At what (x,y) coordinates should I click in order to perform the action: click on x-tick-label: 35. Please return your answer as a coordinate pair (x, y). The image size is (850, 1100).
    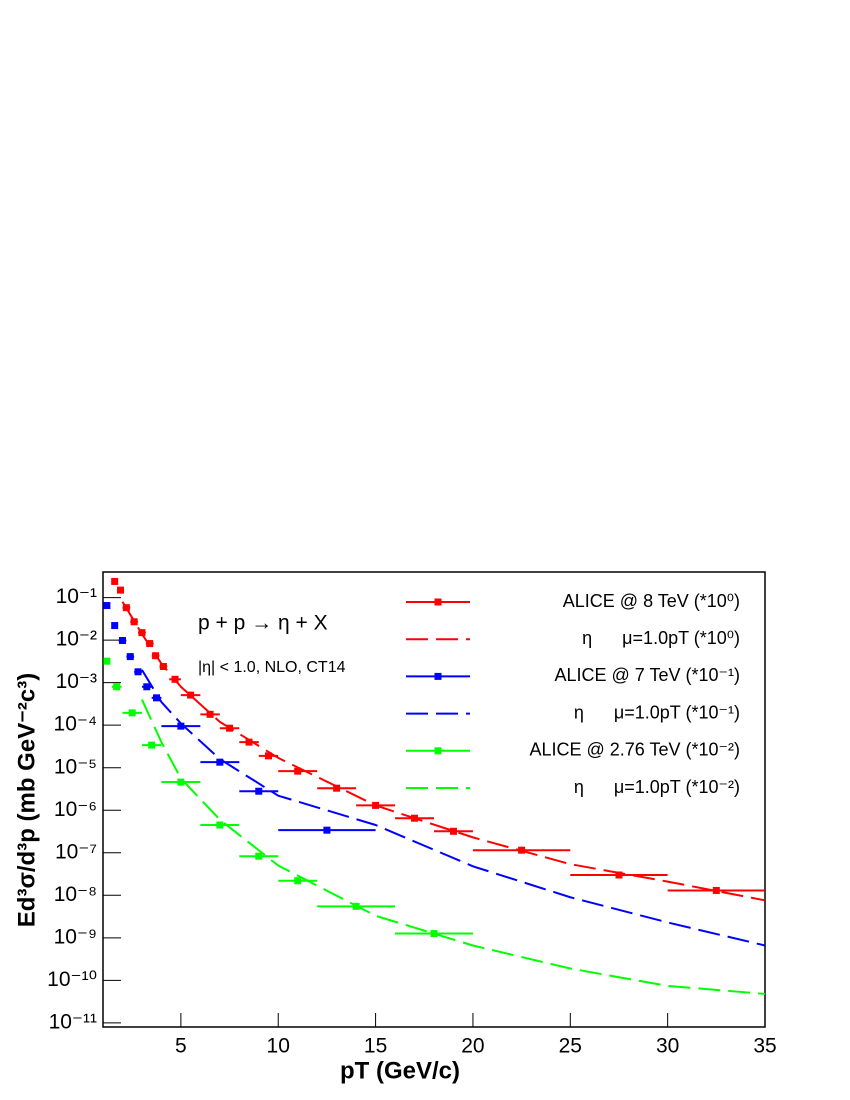
    Looking at the image, I should click on (764, 1046).